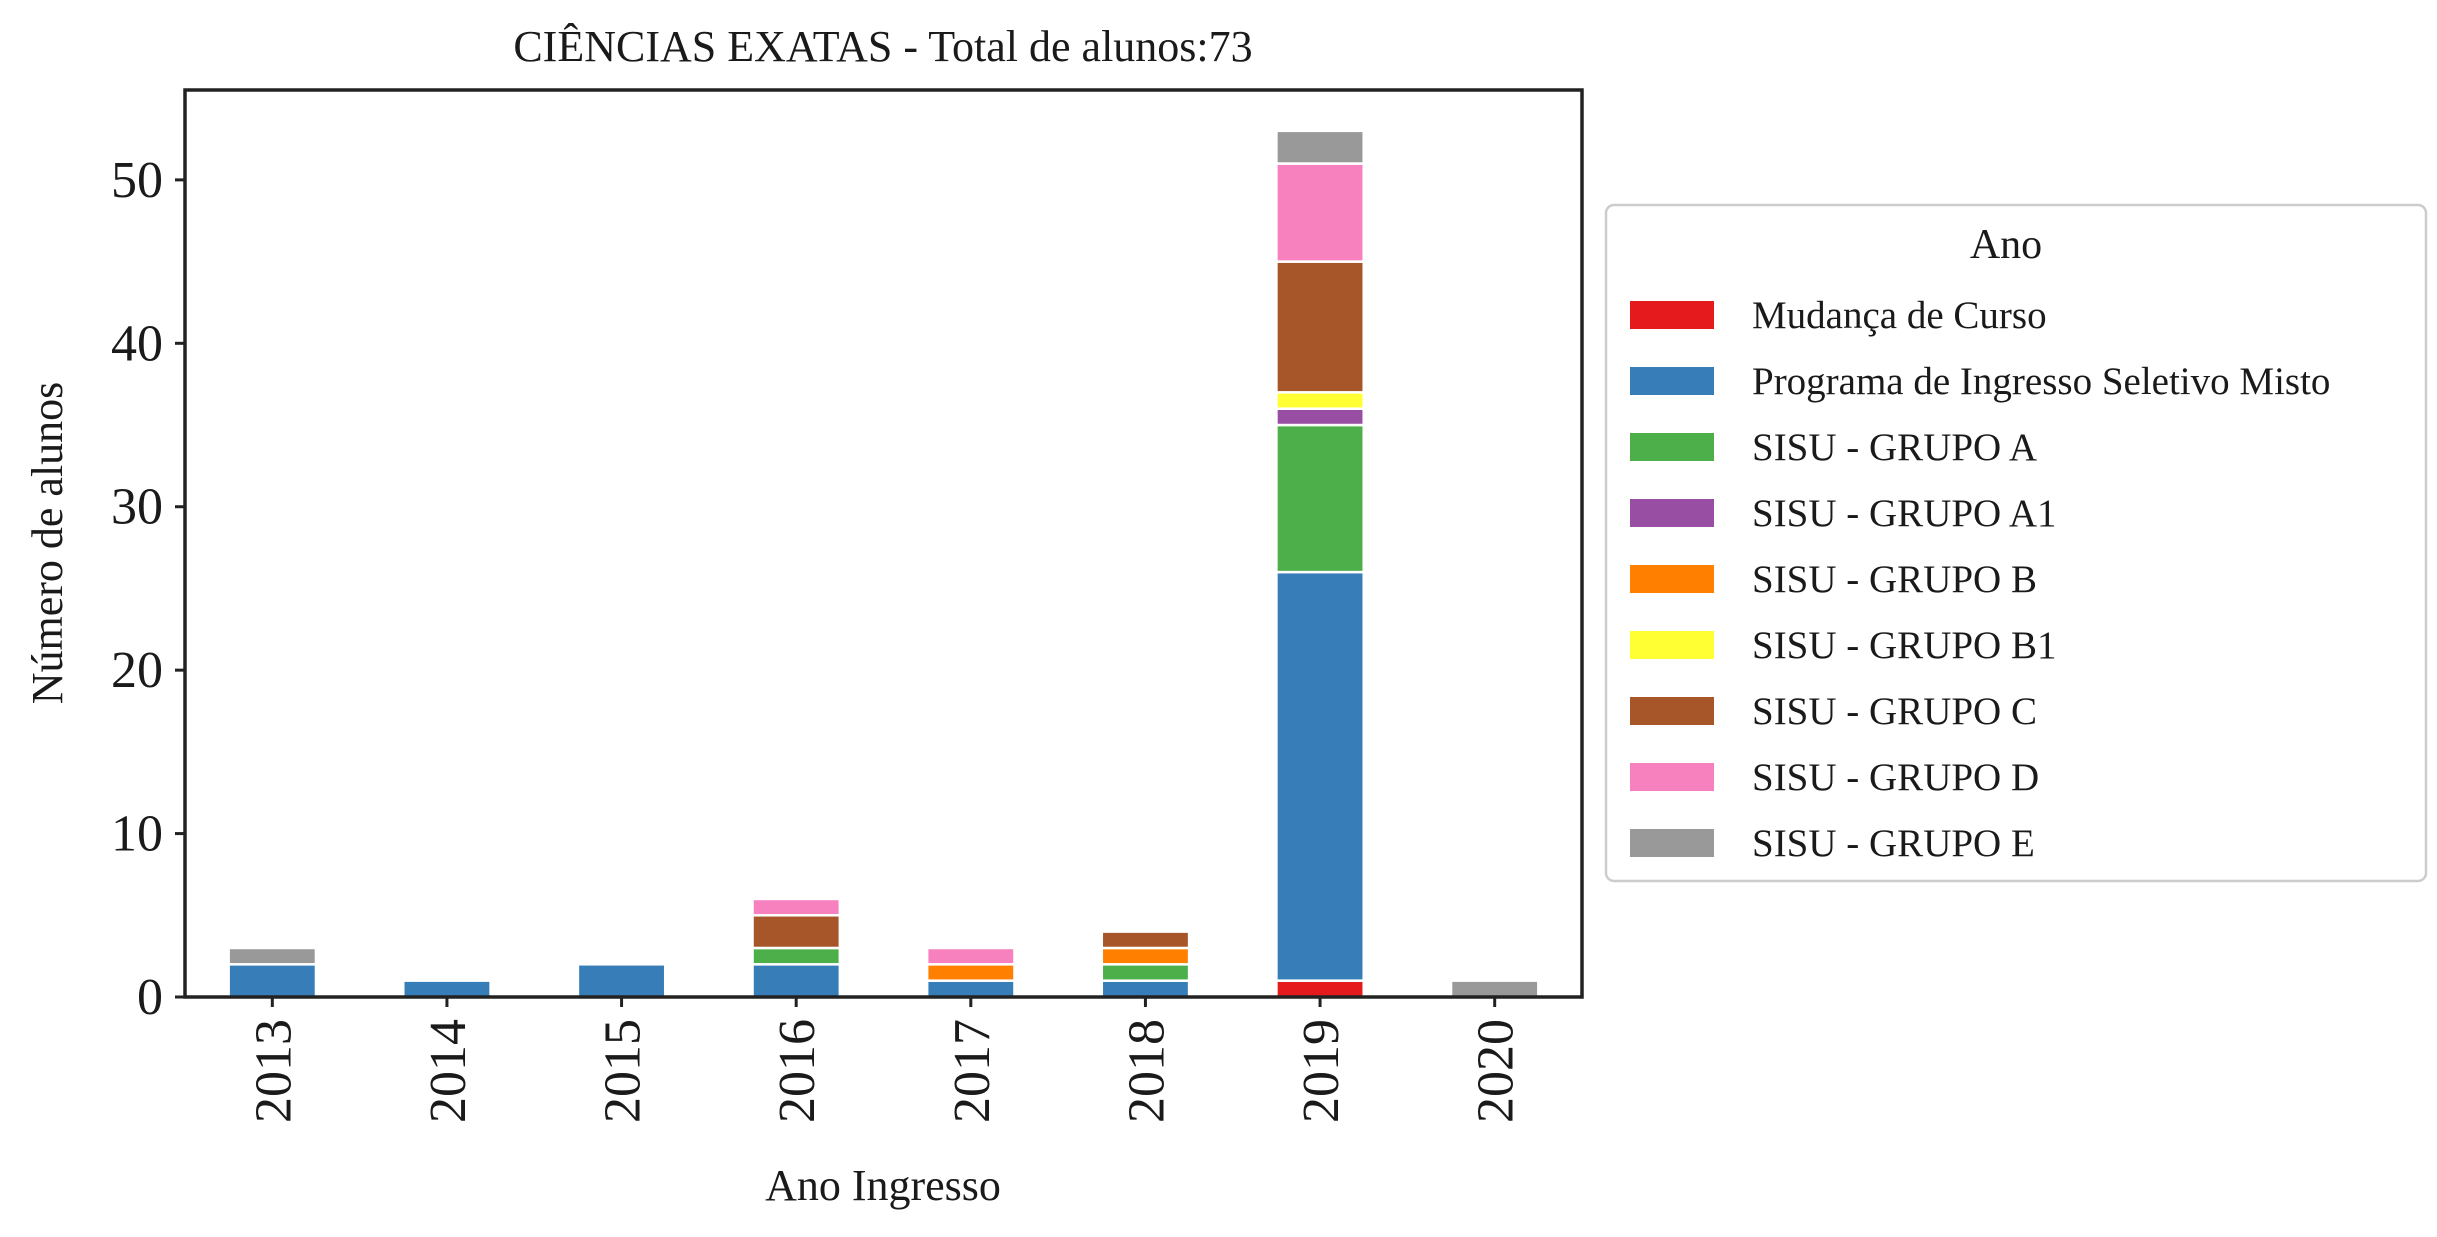  Describe the element at coordinates (137, 507) in the screenshot. I see `y-tick-label: 30` at that location.